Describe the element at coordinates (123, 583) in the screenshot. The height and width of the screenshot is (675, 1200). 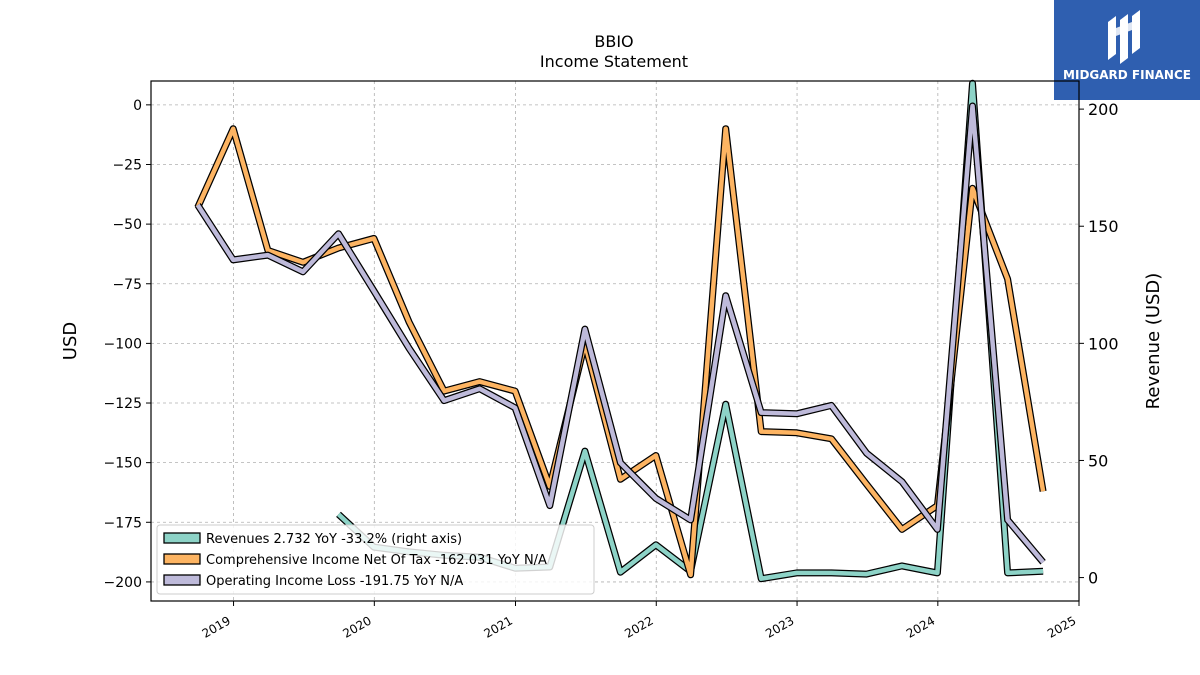
I see `y-tick-label: −200` at that location.